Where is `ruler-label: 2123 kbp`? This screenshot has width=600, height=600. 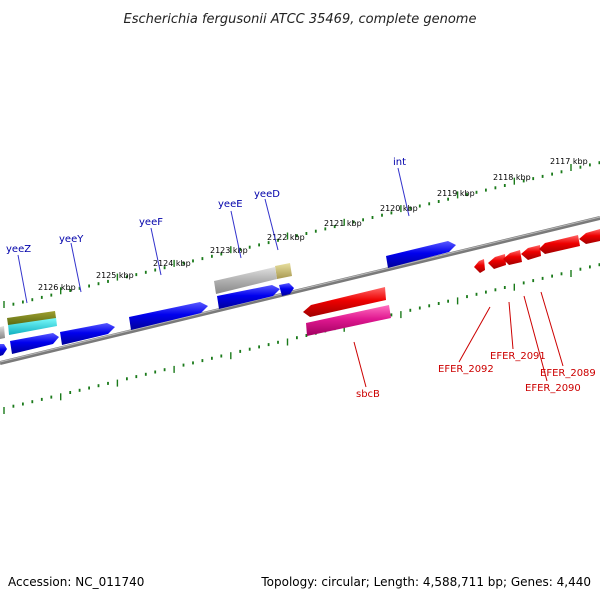
ruler-label: 2123 kbp is located at coordinates (229, 250).